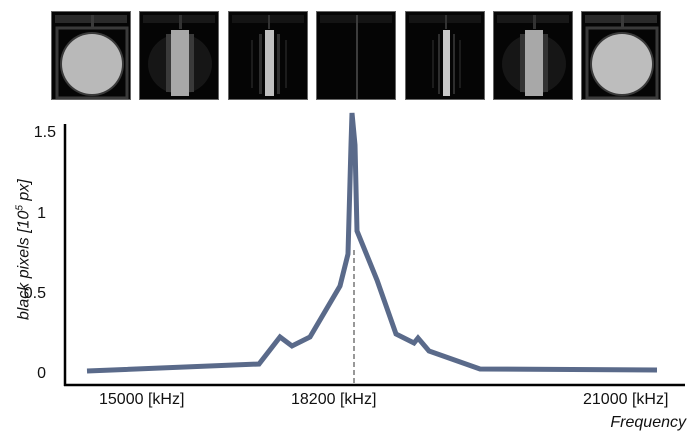 The width and height of the screenshot is (700, 439). What do you see at coordinates (44, 132) in the screenshot?
I see `y-tick-label: 1.5` at bounding box center [44, 132].